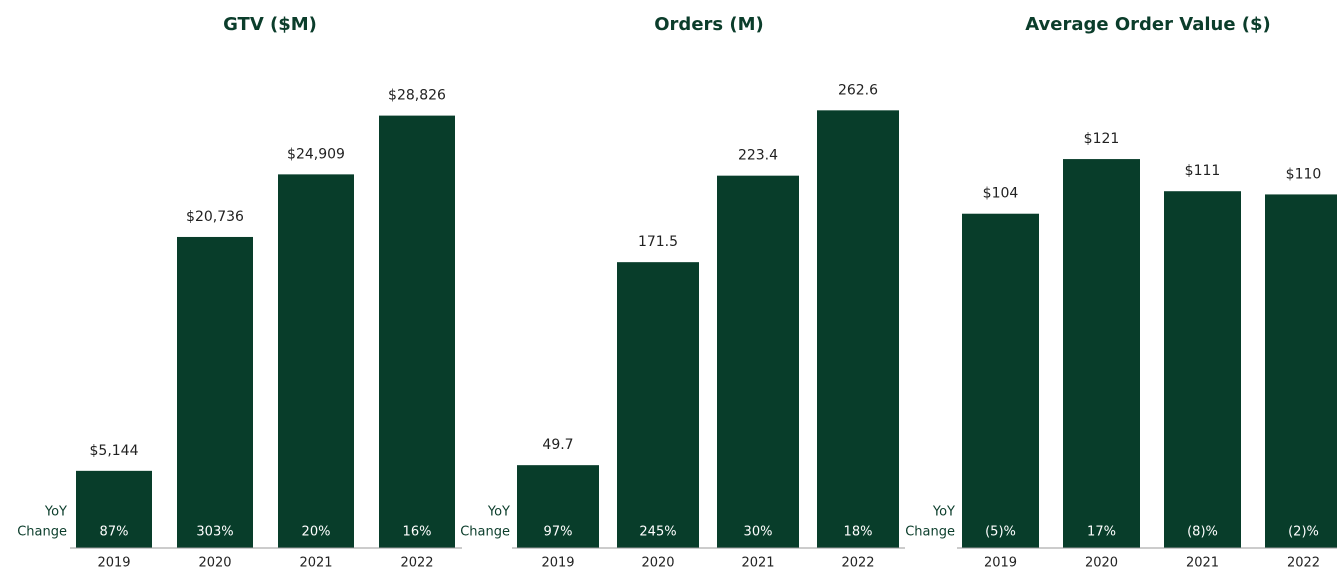 The height and width of the screenshot is (571, 1337). I want to click on yoy-change: 97%, so click(558, 532).